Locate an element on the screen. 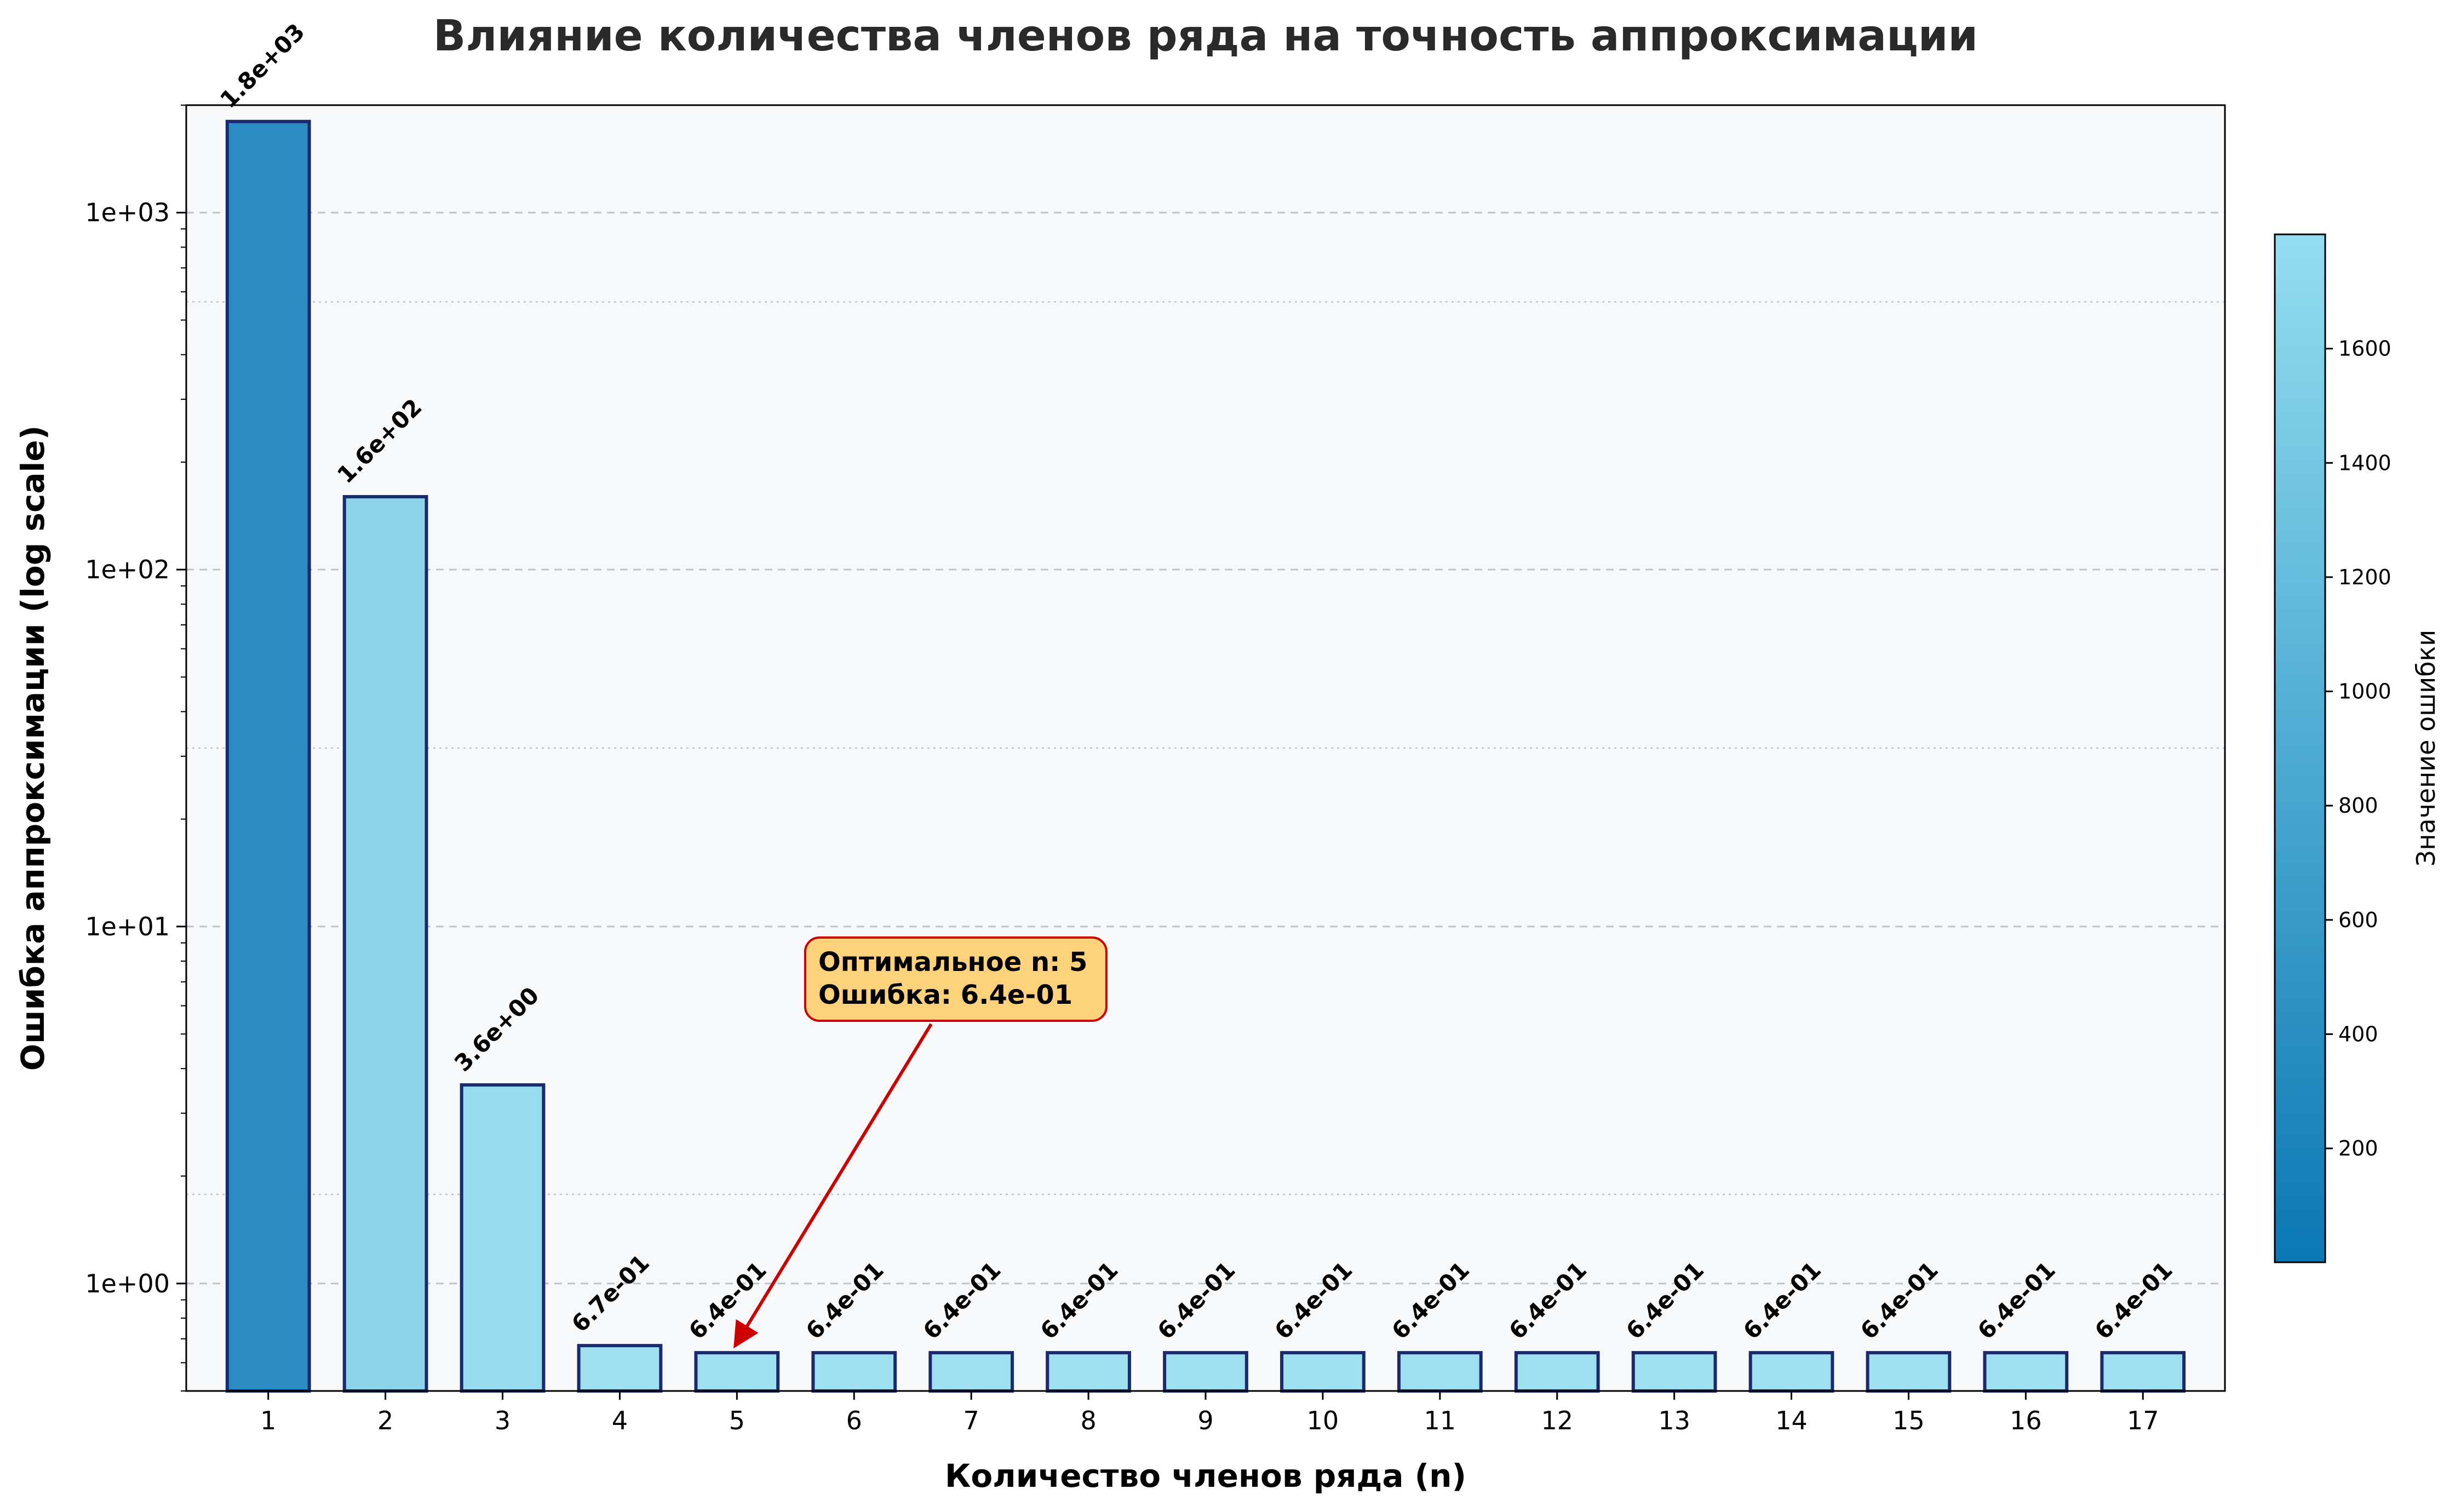 Image resolution: width=2455 pixels, height=1512 pixels. x-tick-label: 14 is located at coordinates (1791, 1420).